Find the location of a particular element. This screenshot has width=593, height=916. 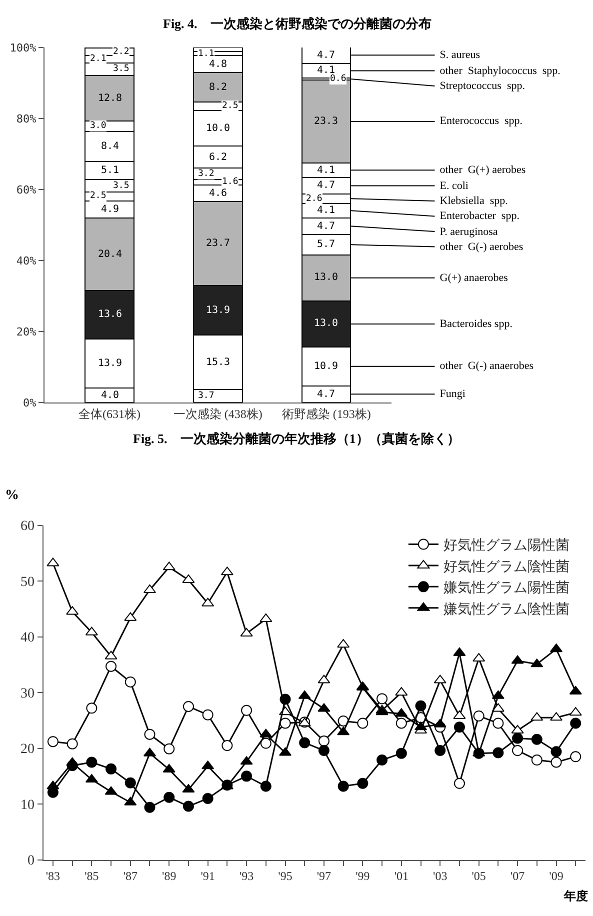

y-tick-label: 50 is located at coordinates (27, 582).